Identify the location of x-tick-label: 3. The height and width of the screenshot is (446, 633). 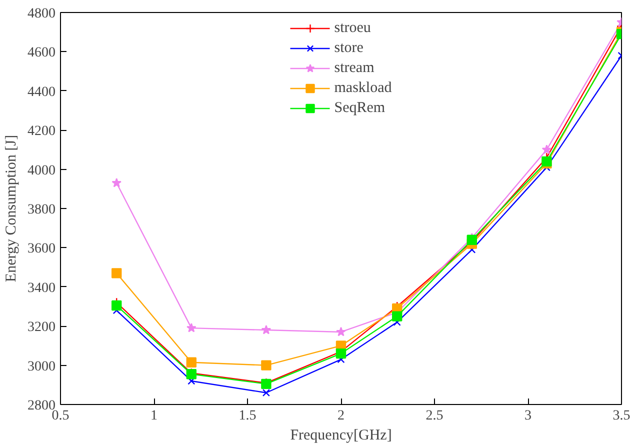
(528, 416).